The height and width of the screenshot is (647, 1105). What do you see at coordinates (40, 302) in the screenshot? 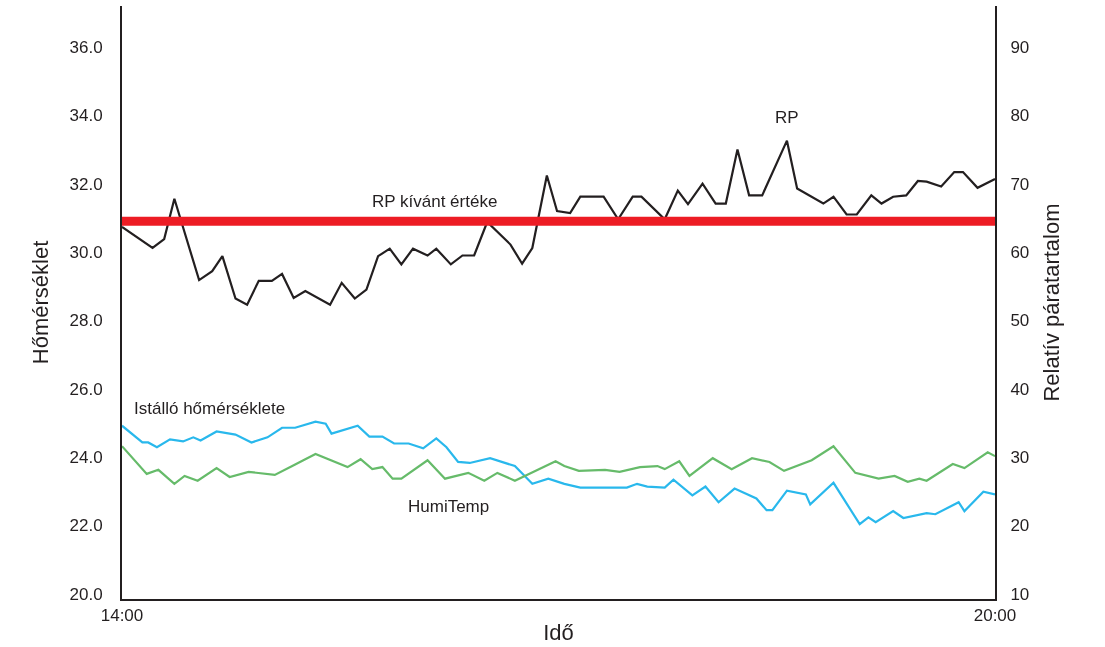
I see `y-axis-title: Hőmérséklet` at bounding box center [40, 302].